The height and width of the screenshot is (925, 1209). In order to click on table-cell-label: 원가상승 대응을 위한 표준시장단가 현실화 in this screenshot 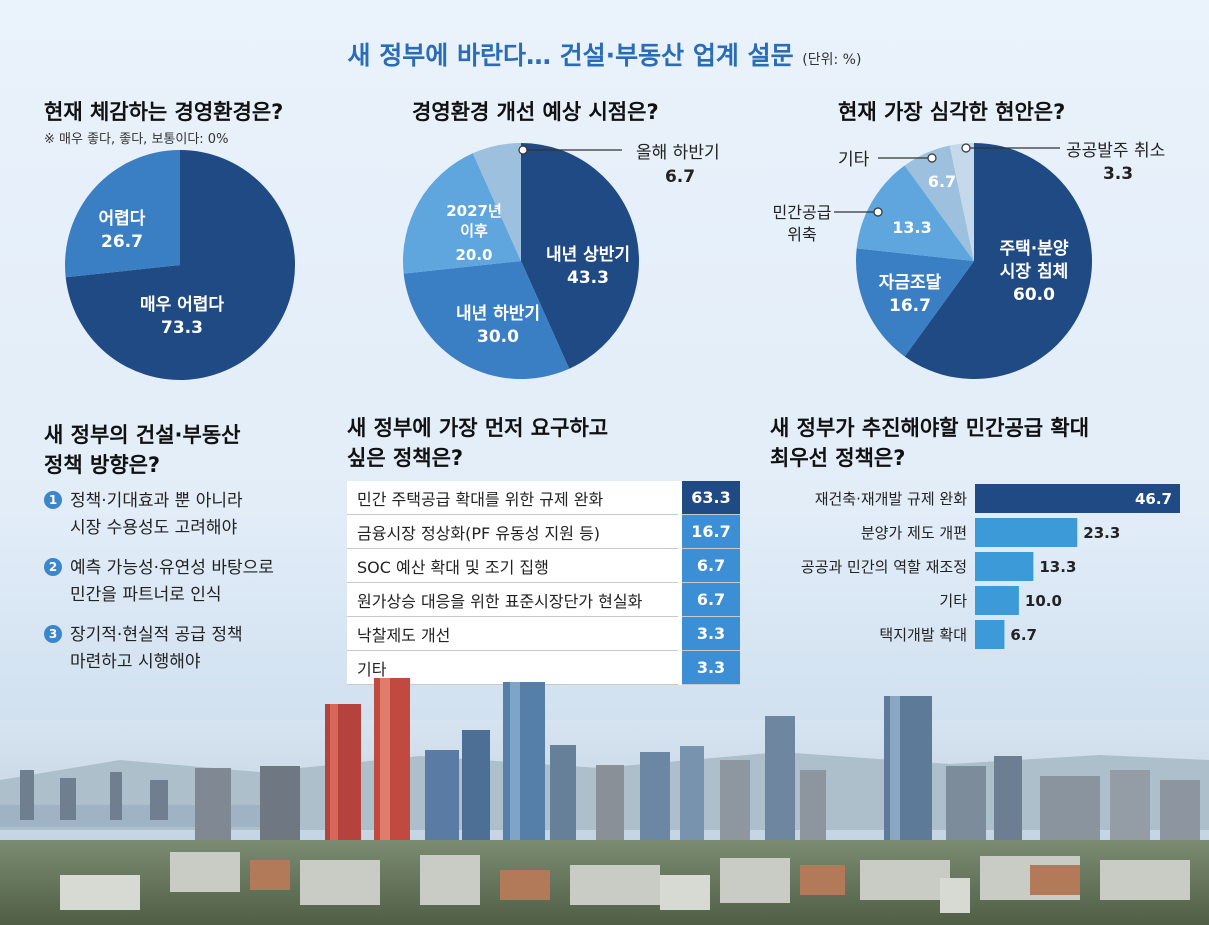, I will do `click(513, 599)`.